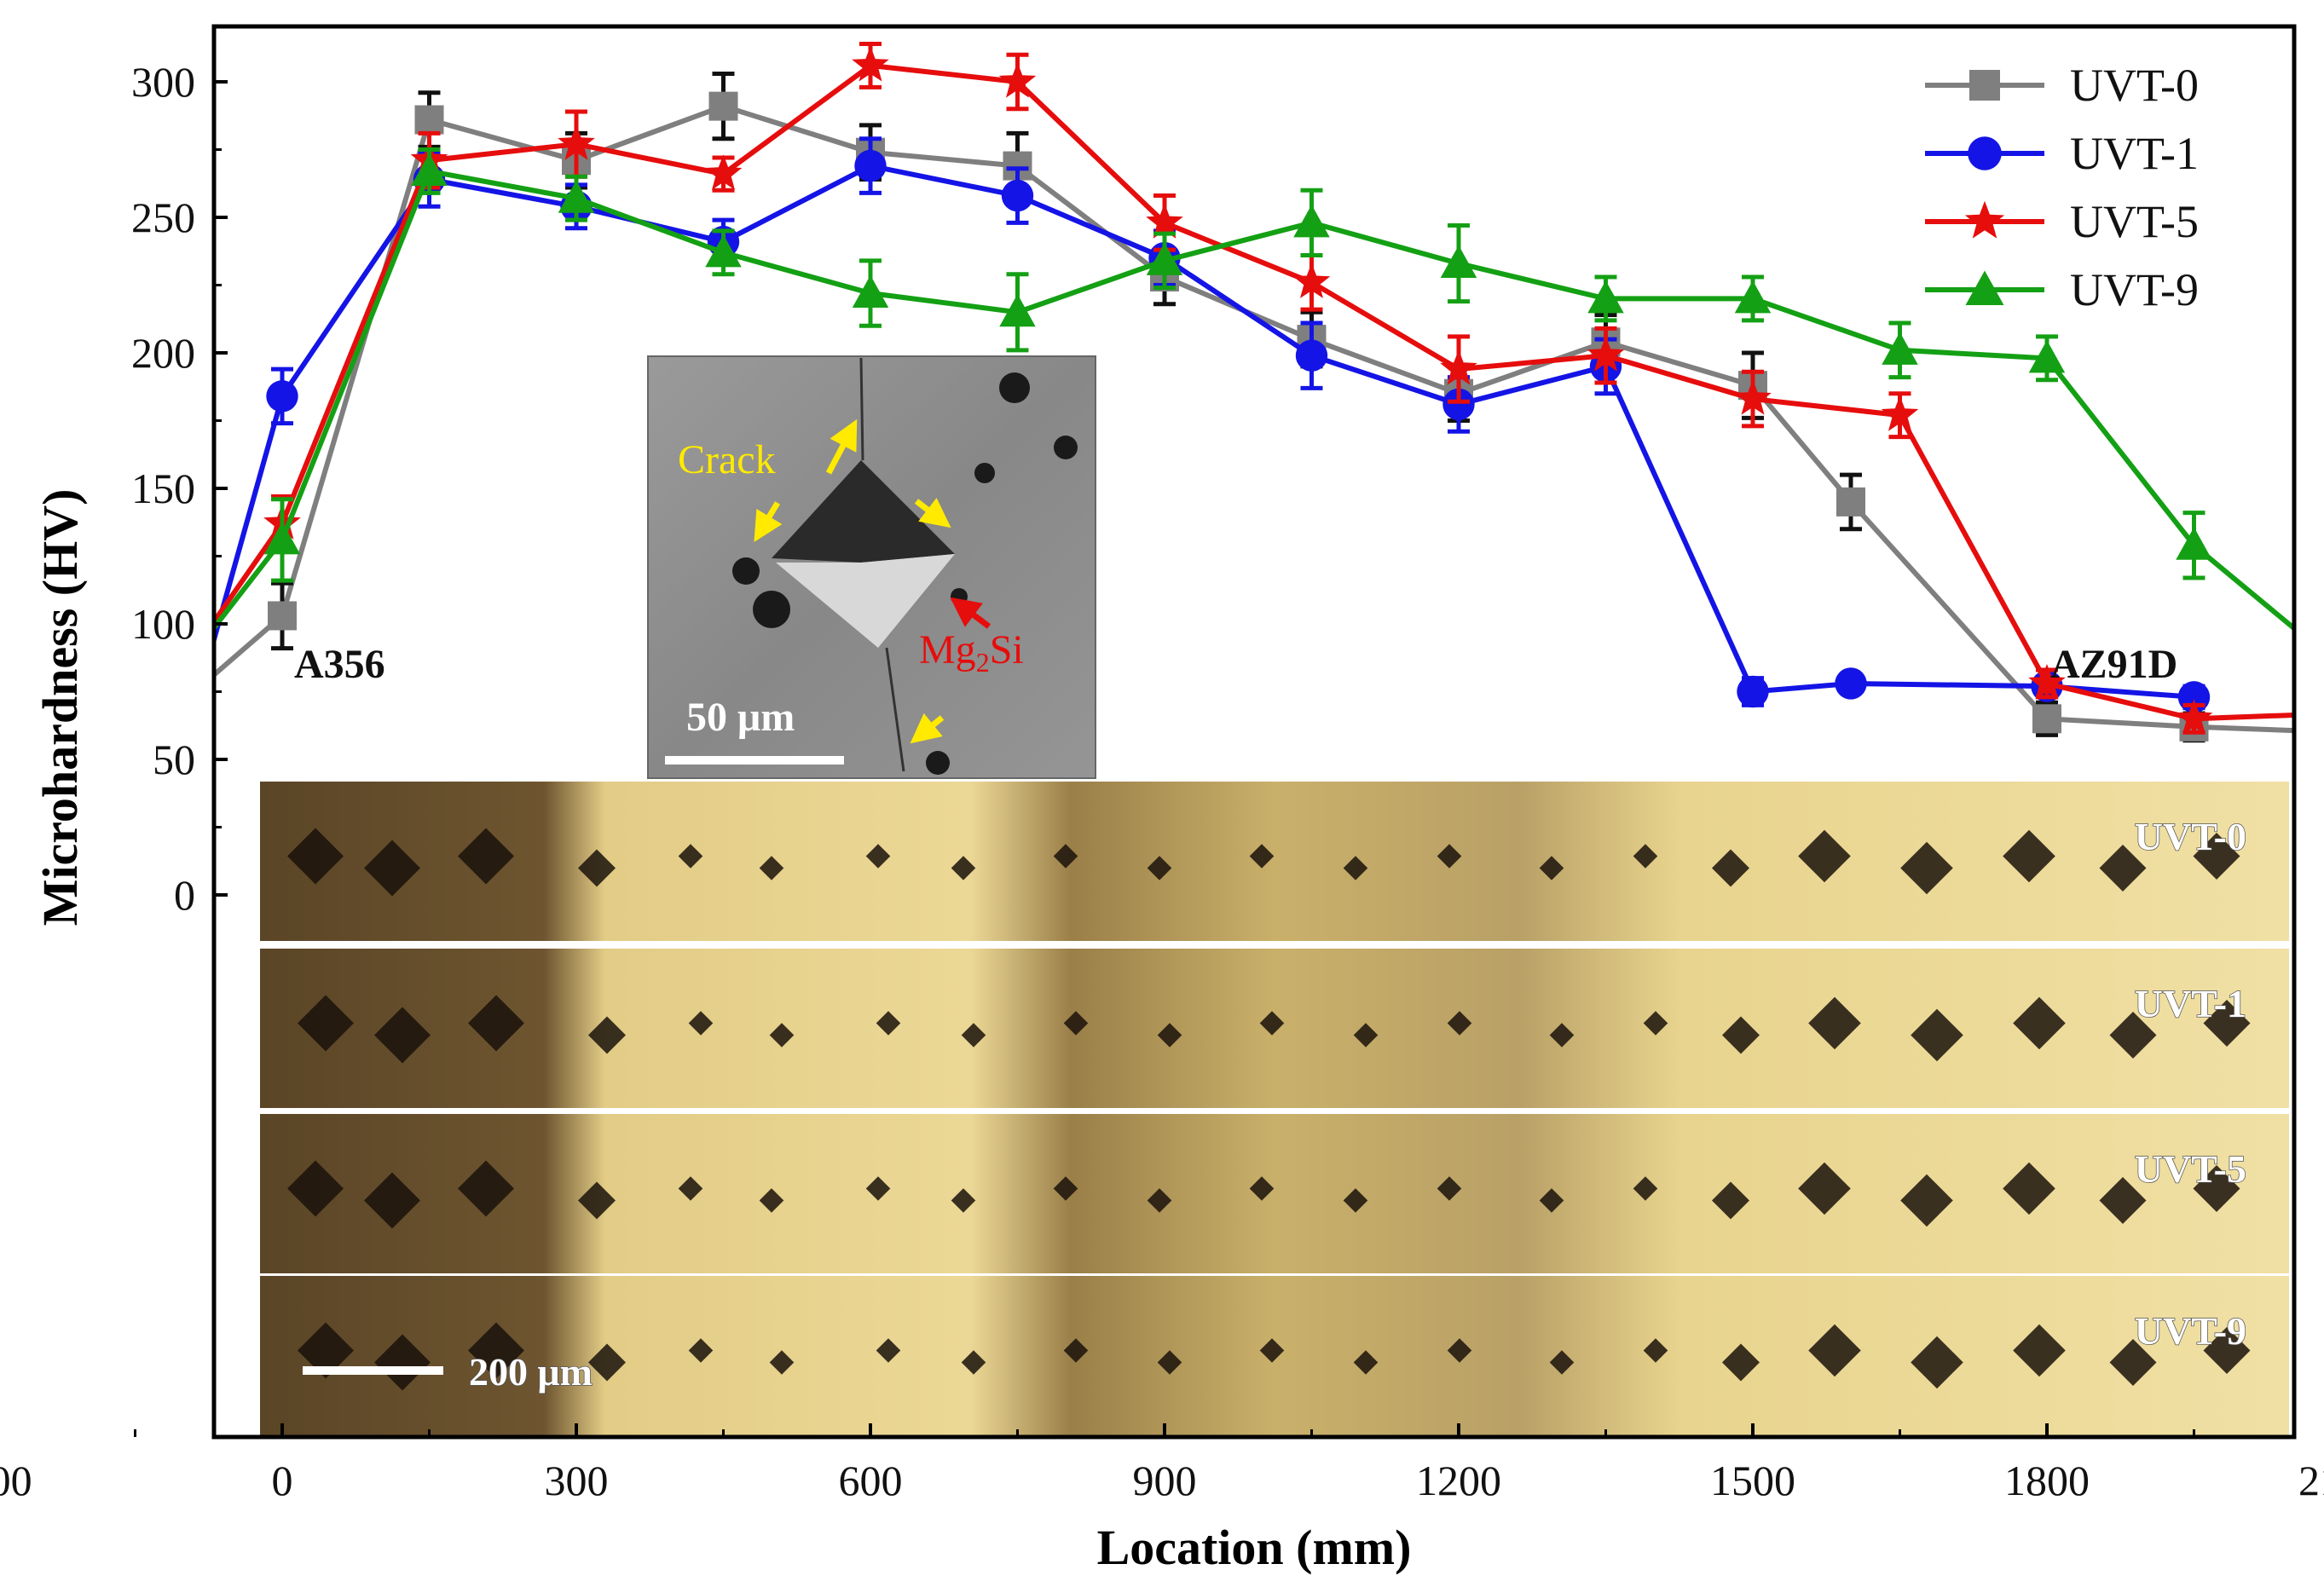 The width and height of the screenshot is (2324, 1587). What do you see at coordinates (2062, 187) in the screenshot?
I see `legend: UVT-0 UVT-1 UVT-5 UVT-9` at bounding box center [2062, 187].